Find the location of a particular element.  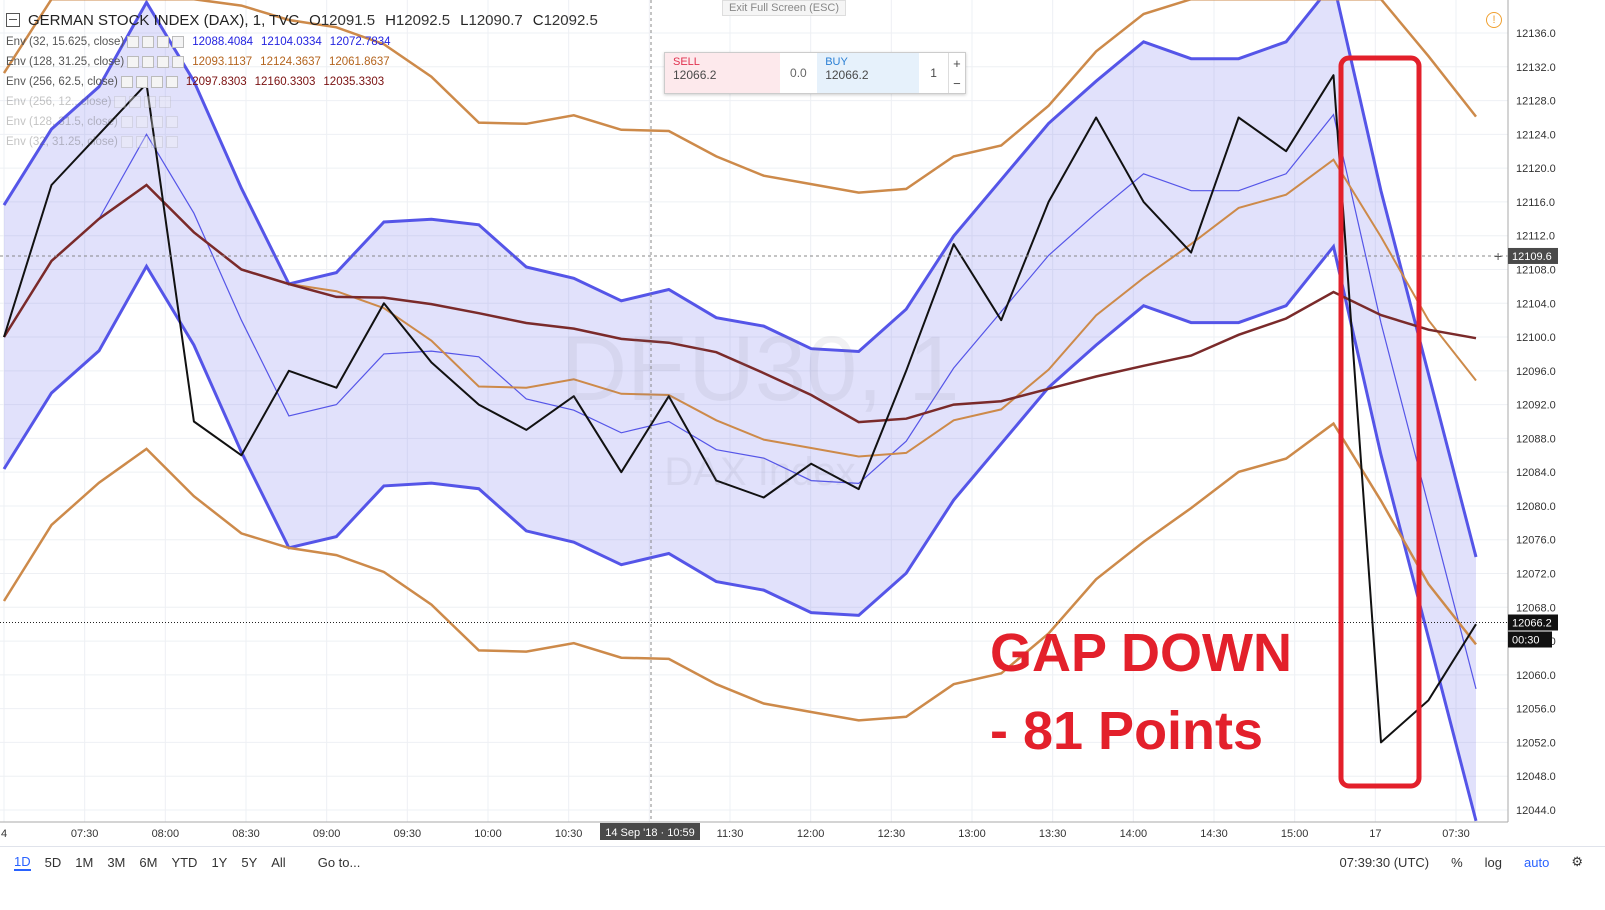

ohlc-low: L12090.7 is located at coordinates (491, 20).